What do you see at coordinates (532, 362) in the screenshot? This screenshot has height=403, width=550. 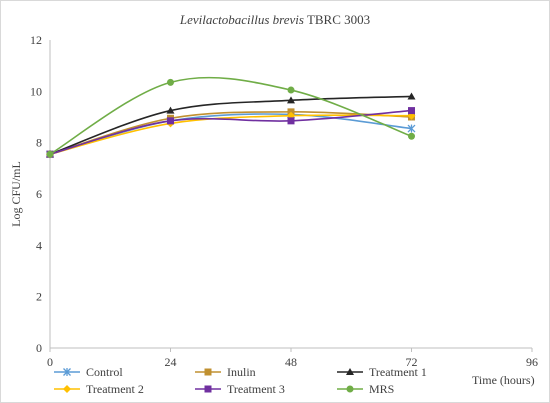 I see `x-tick-label: 96` at bounding box center [532, 362].